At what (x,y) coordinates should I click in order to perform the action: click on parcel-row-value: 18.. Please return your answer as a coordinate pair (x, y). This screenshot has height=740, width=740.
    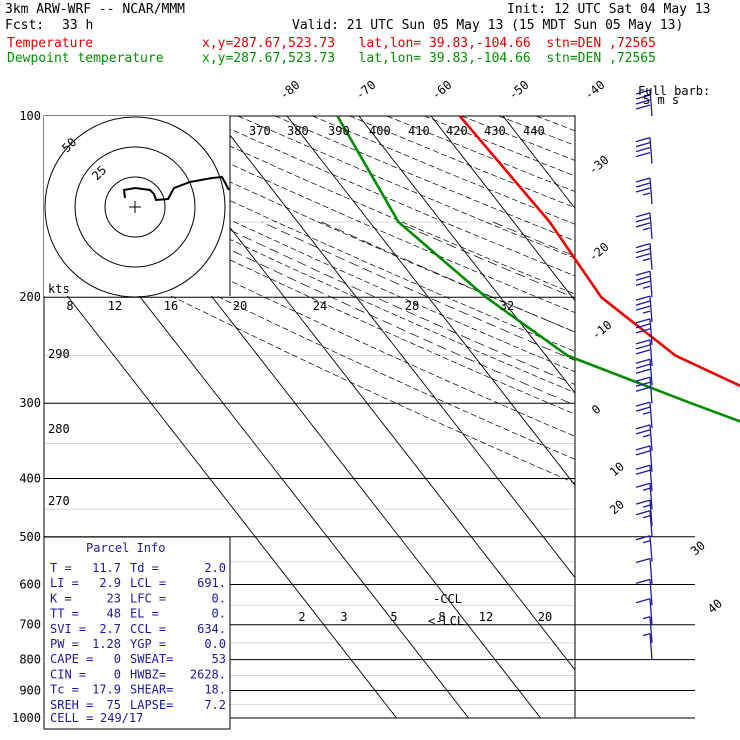
    Looking at the image, I should click on (215, 690).